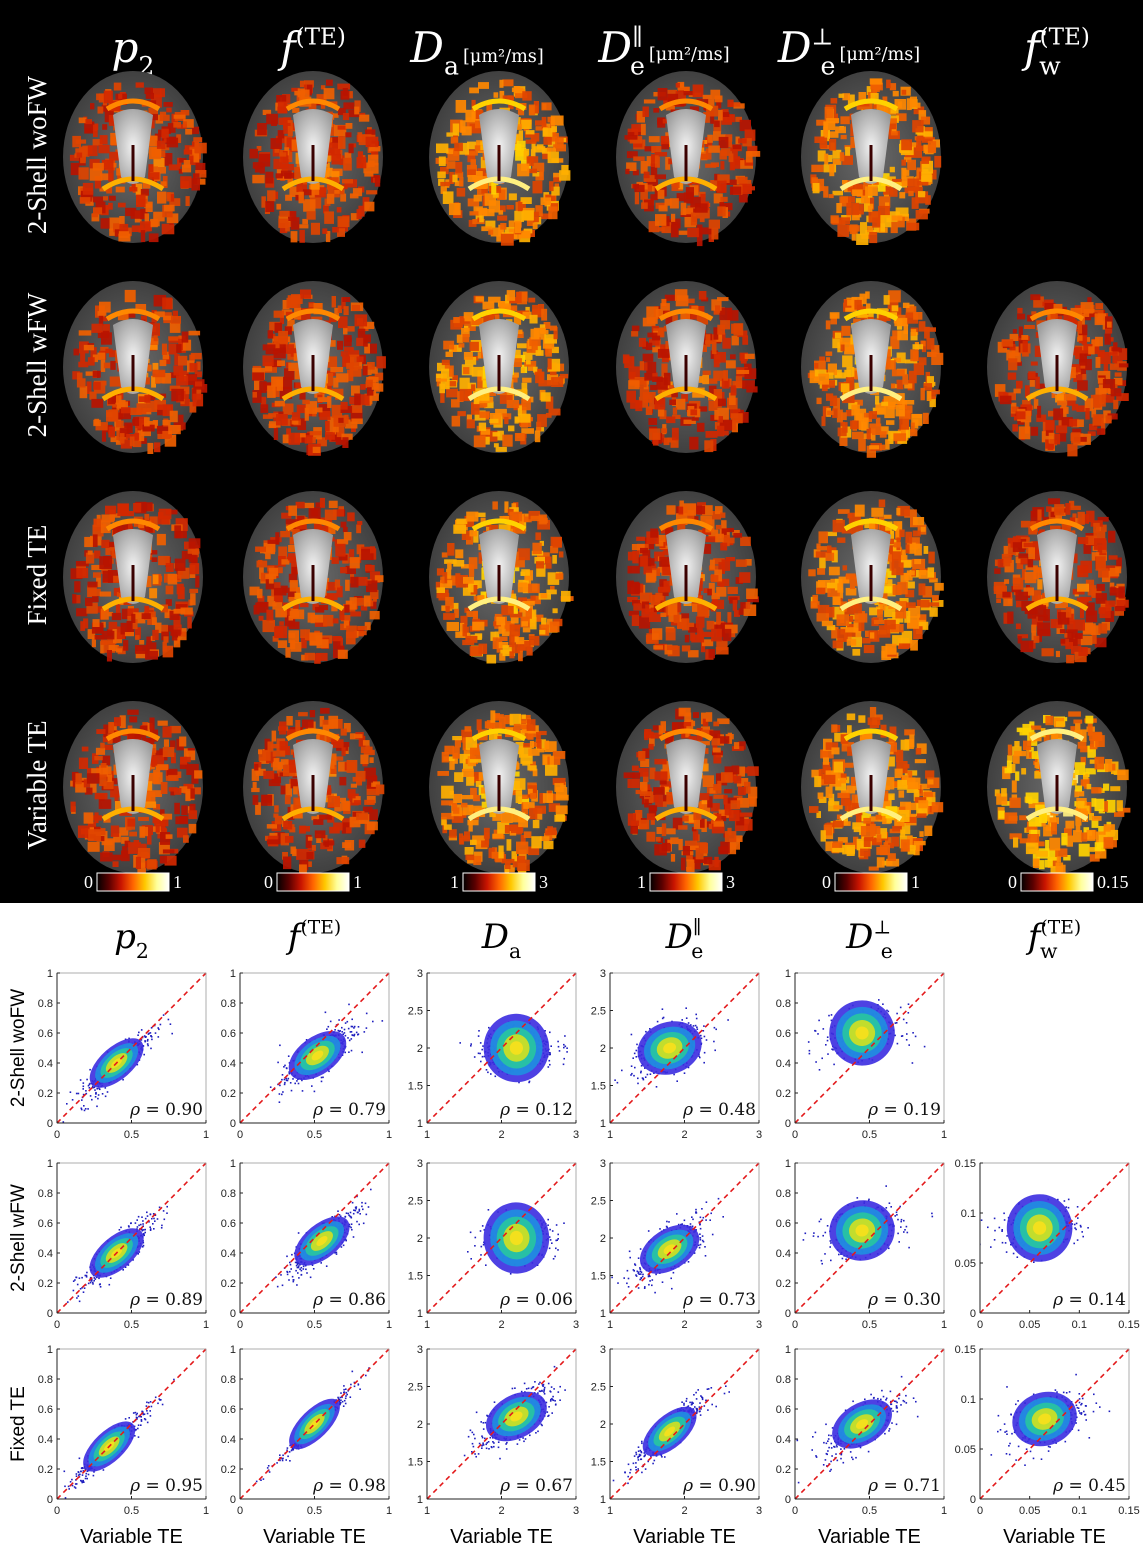  What do you see at coordinates (57, 1135) in the screenshot?
I see `x-tick-label: 0` at bounding box center [57, 1135].